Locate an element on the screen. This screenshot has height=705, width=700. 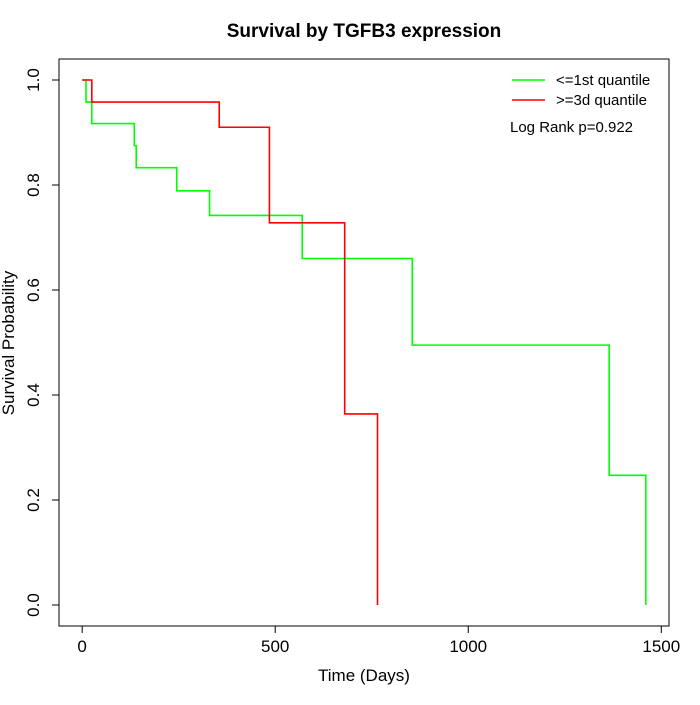
x-tick-label: 0 is located at coordinates (81, 646).